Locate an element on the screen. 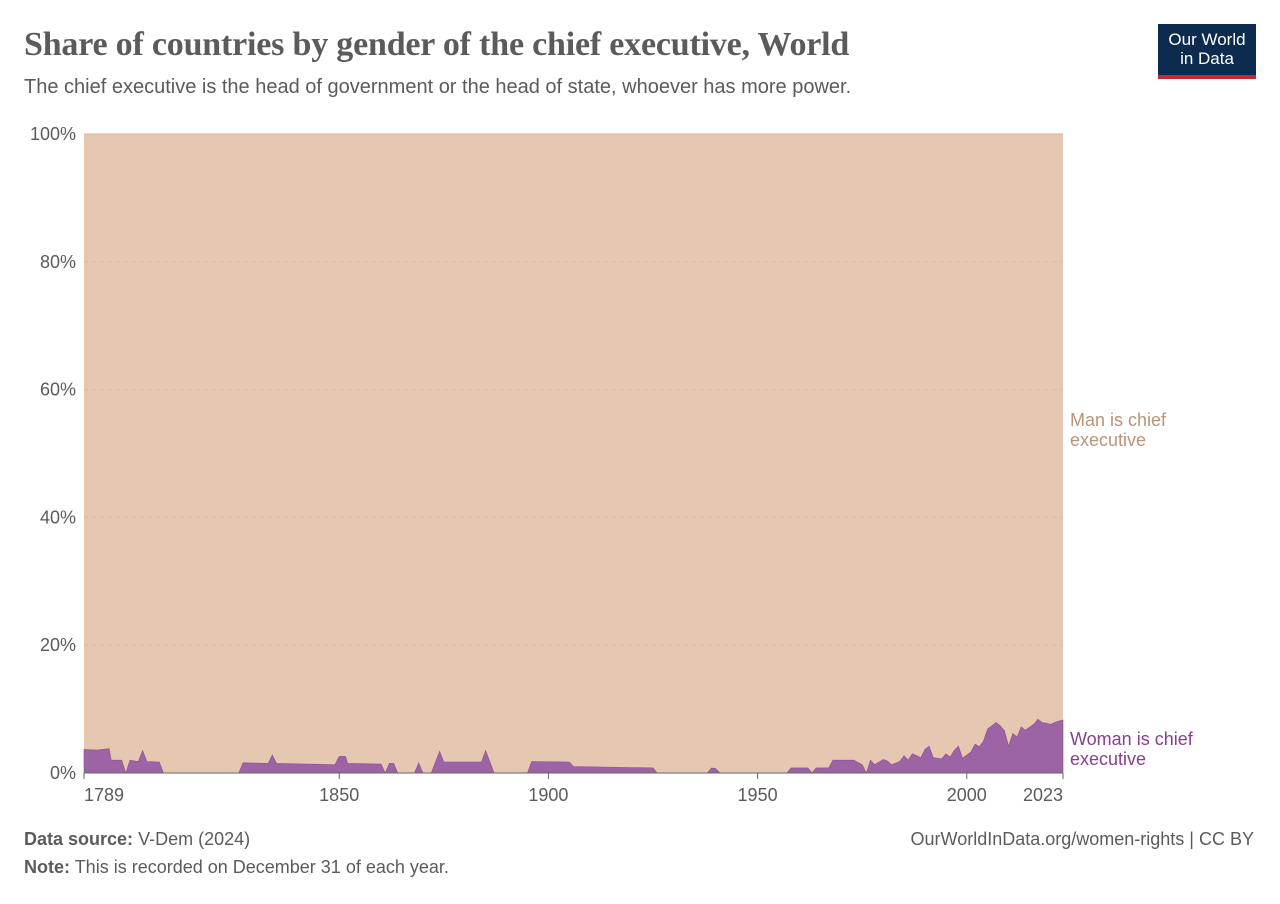 Image resolution: width=1280 pixels, height=904 pixels. credit-link: OurWorldInData.org/women-rights | CC BY is located at coordinates (1082, 839).